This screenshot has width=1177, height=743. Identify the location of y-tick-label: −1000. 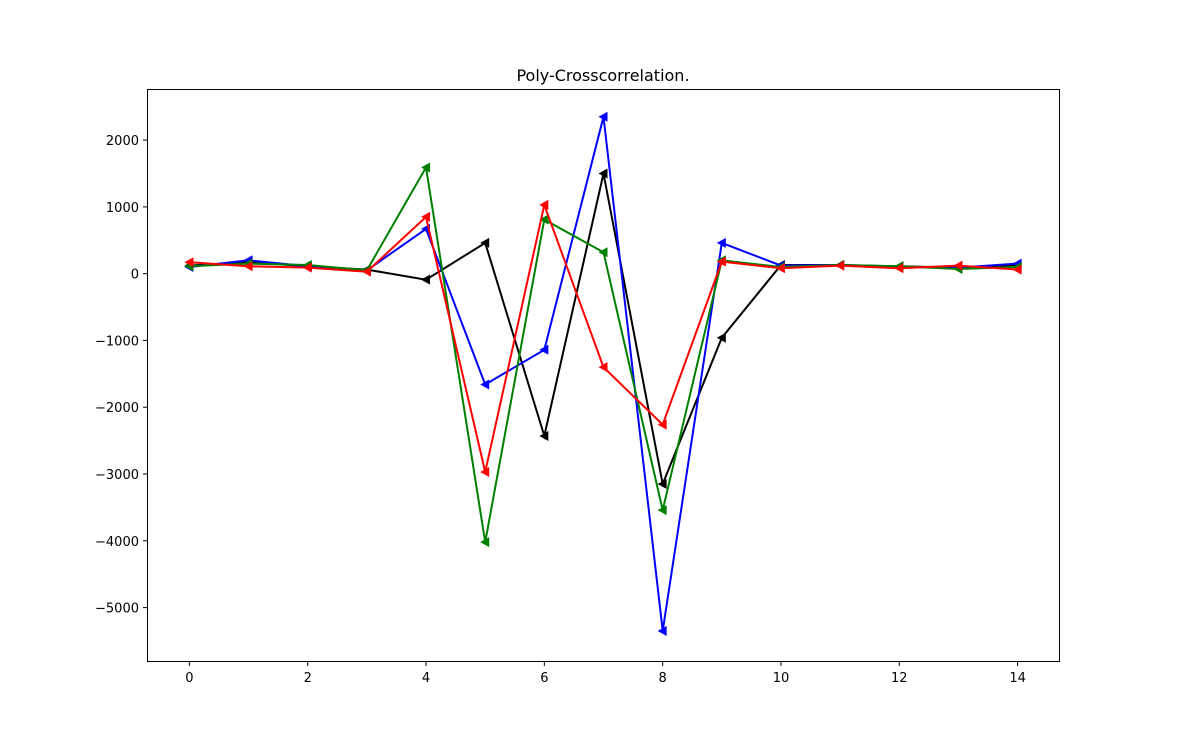
(117, 341).